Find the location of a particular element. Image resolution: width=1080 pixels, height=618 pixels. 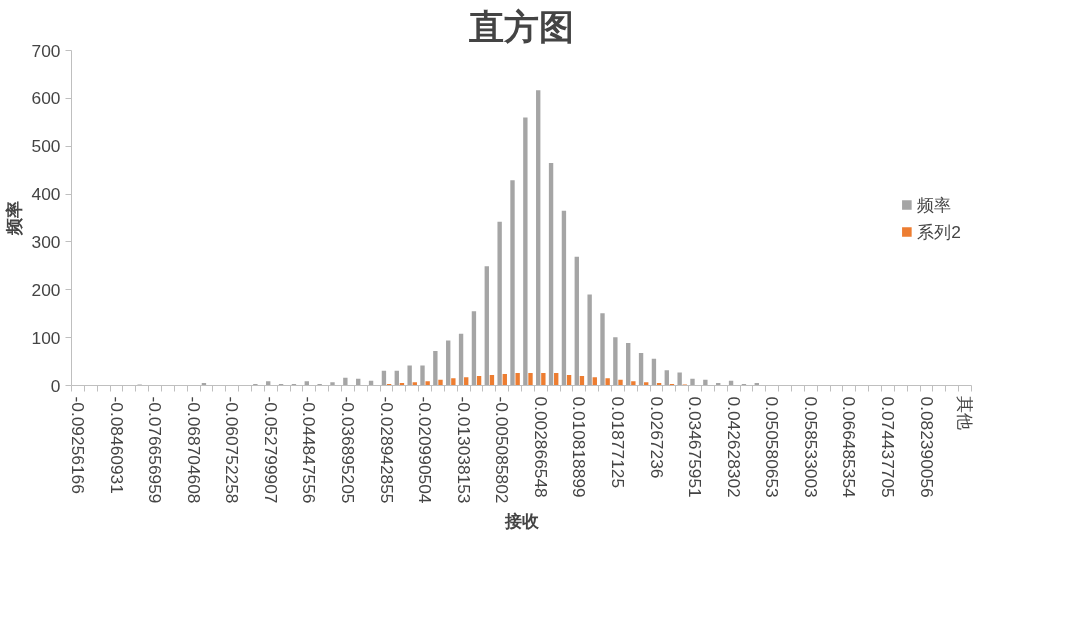

x-tick-label: 0.066485354 is located at coordinates (849, 447).